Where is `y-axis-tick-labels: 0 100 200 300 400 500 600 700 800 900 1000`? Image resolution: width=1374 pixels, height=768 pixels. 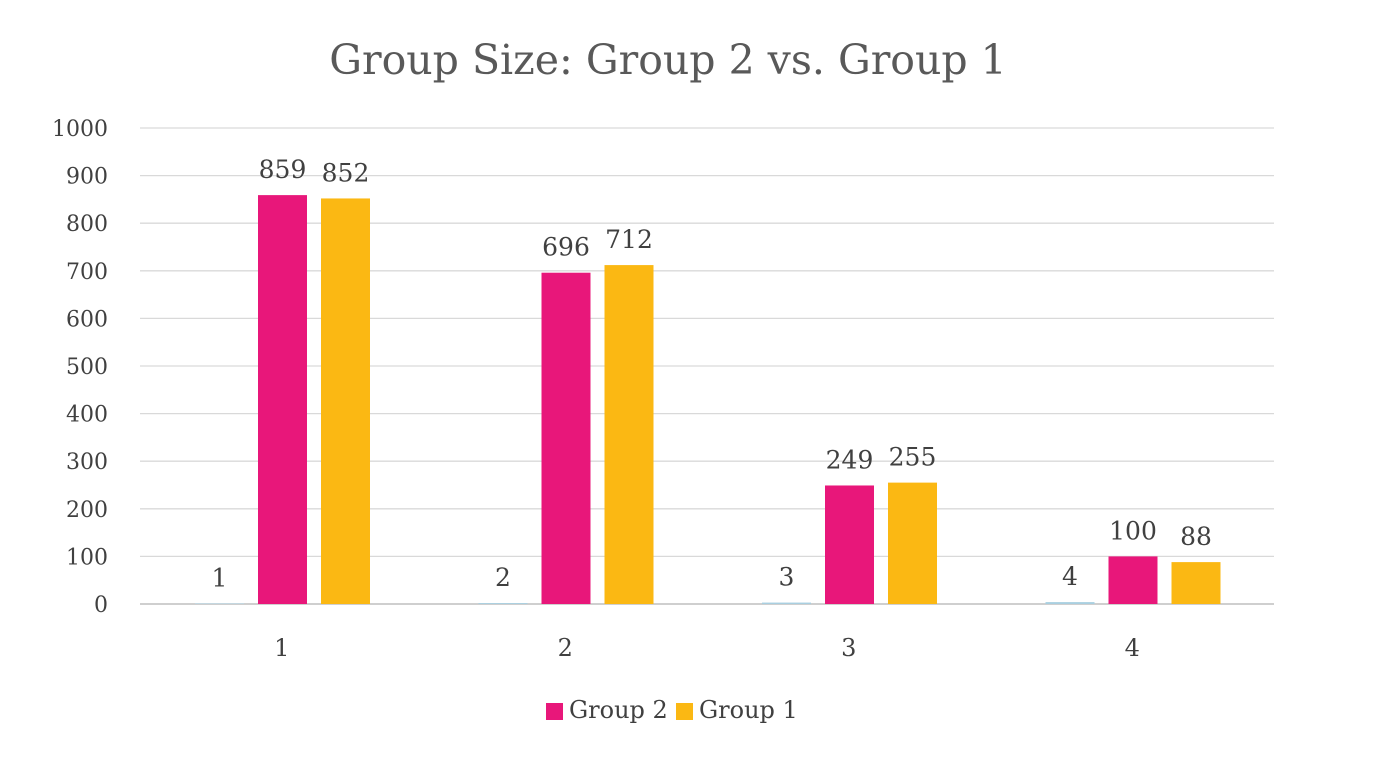 y-axis-tick-labels: 0 100 200 300 400 500 600 700 800 900 1000 is located at coordinates (80, 367).